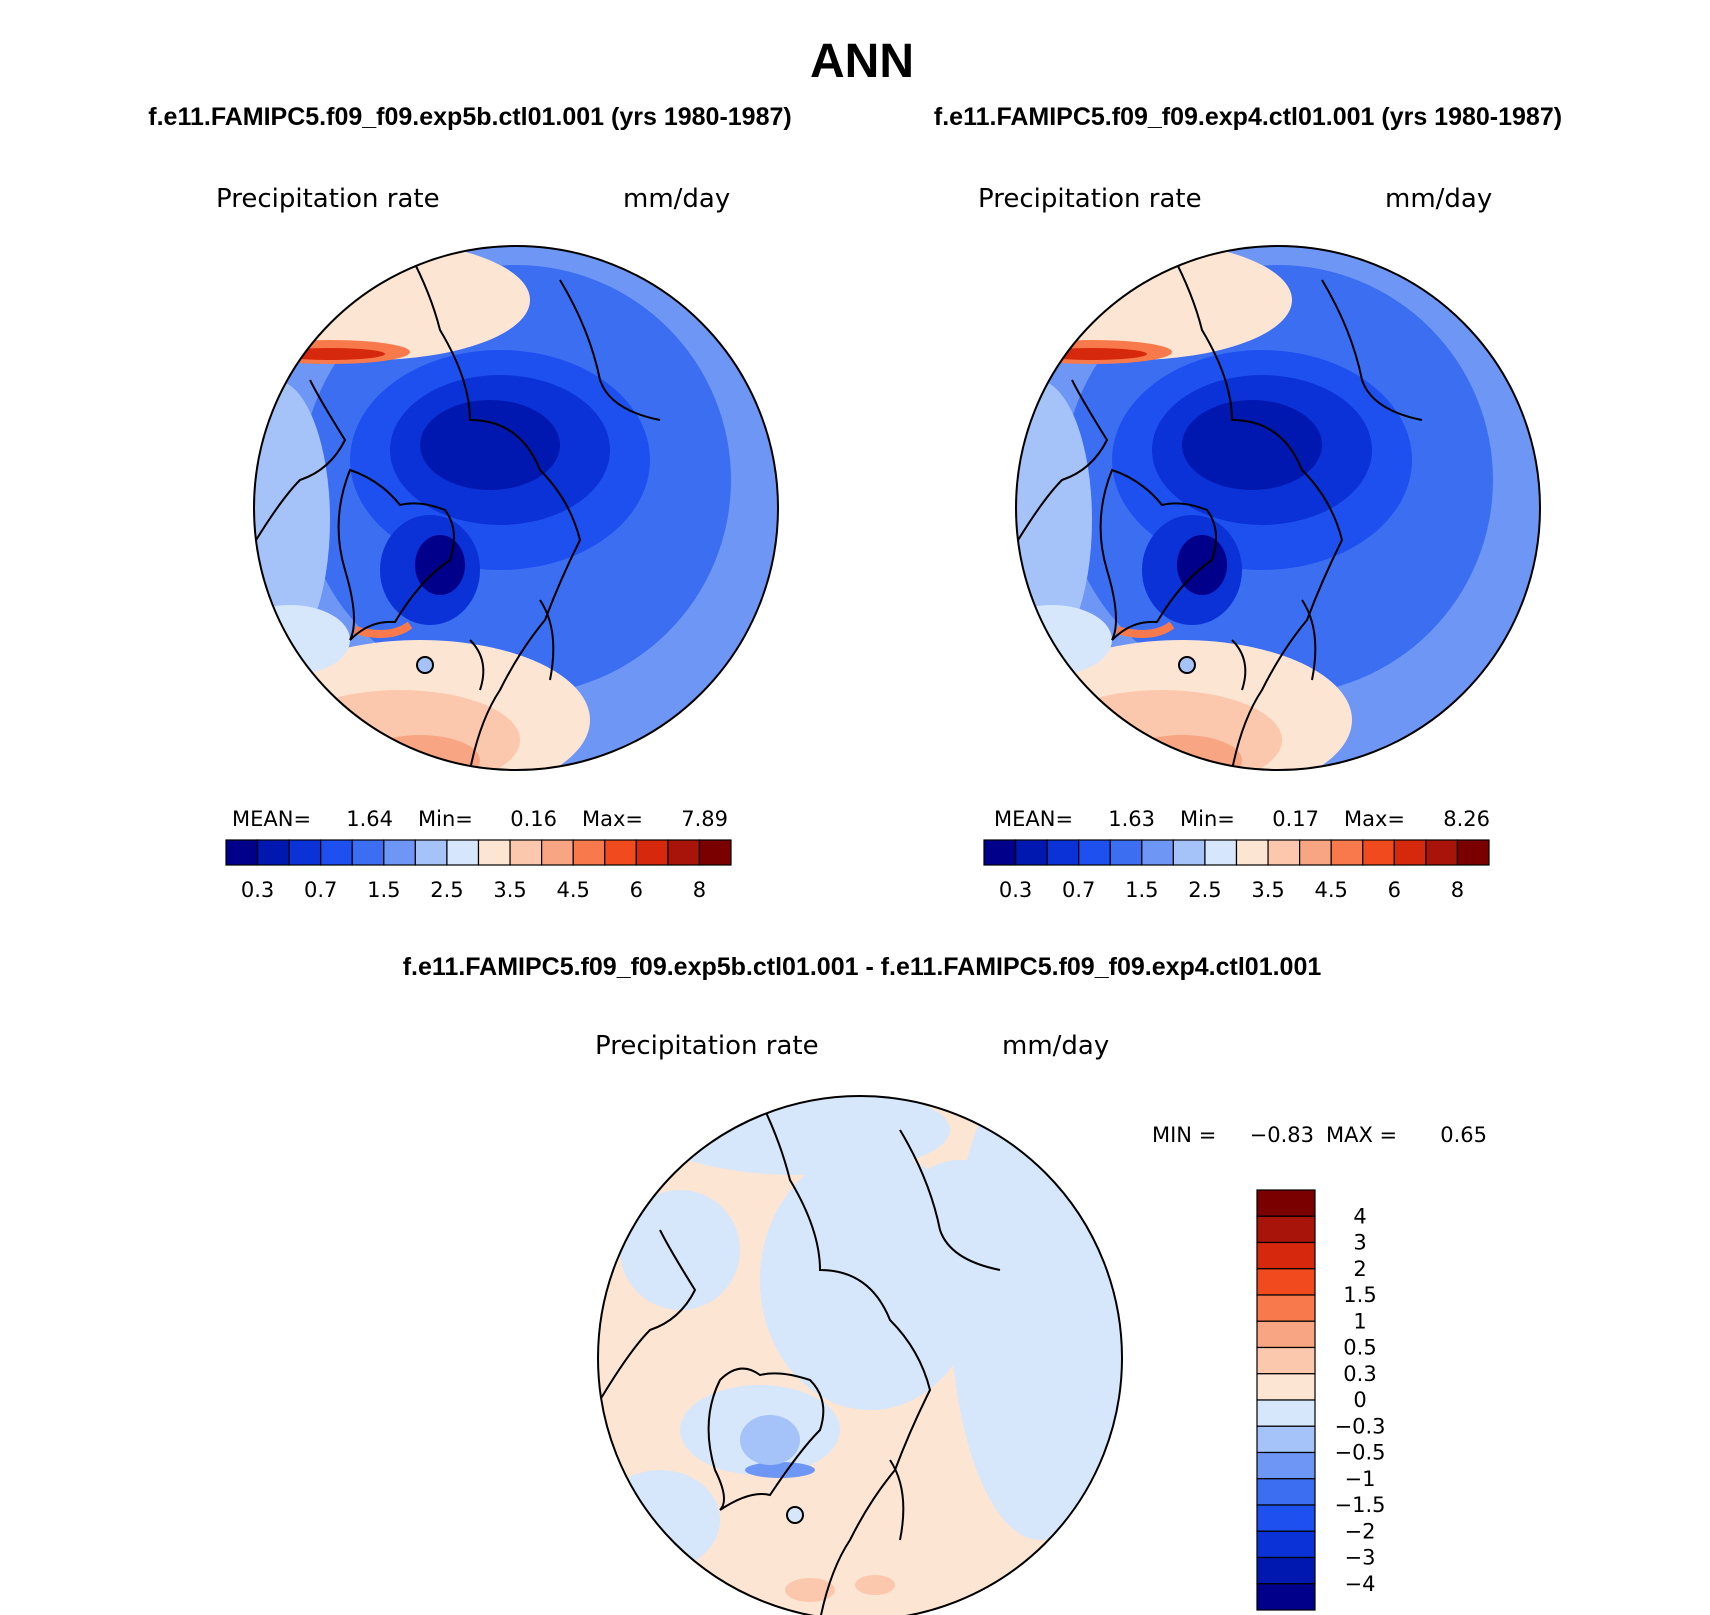 The width and height of the screenshot is (1710, 1615). I want to click on panel-exp5b-colorbar-tick-label: 4.5, so click(572, 890).